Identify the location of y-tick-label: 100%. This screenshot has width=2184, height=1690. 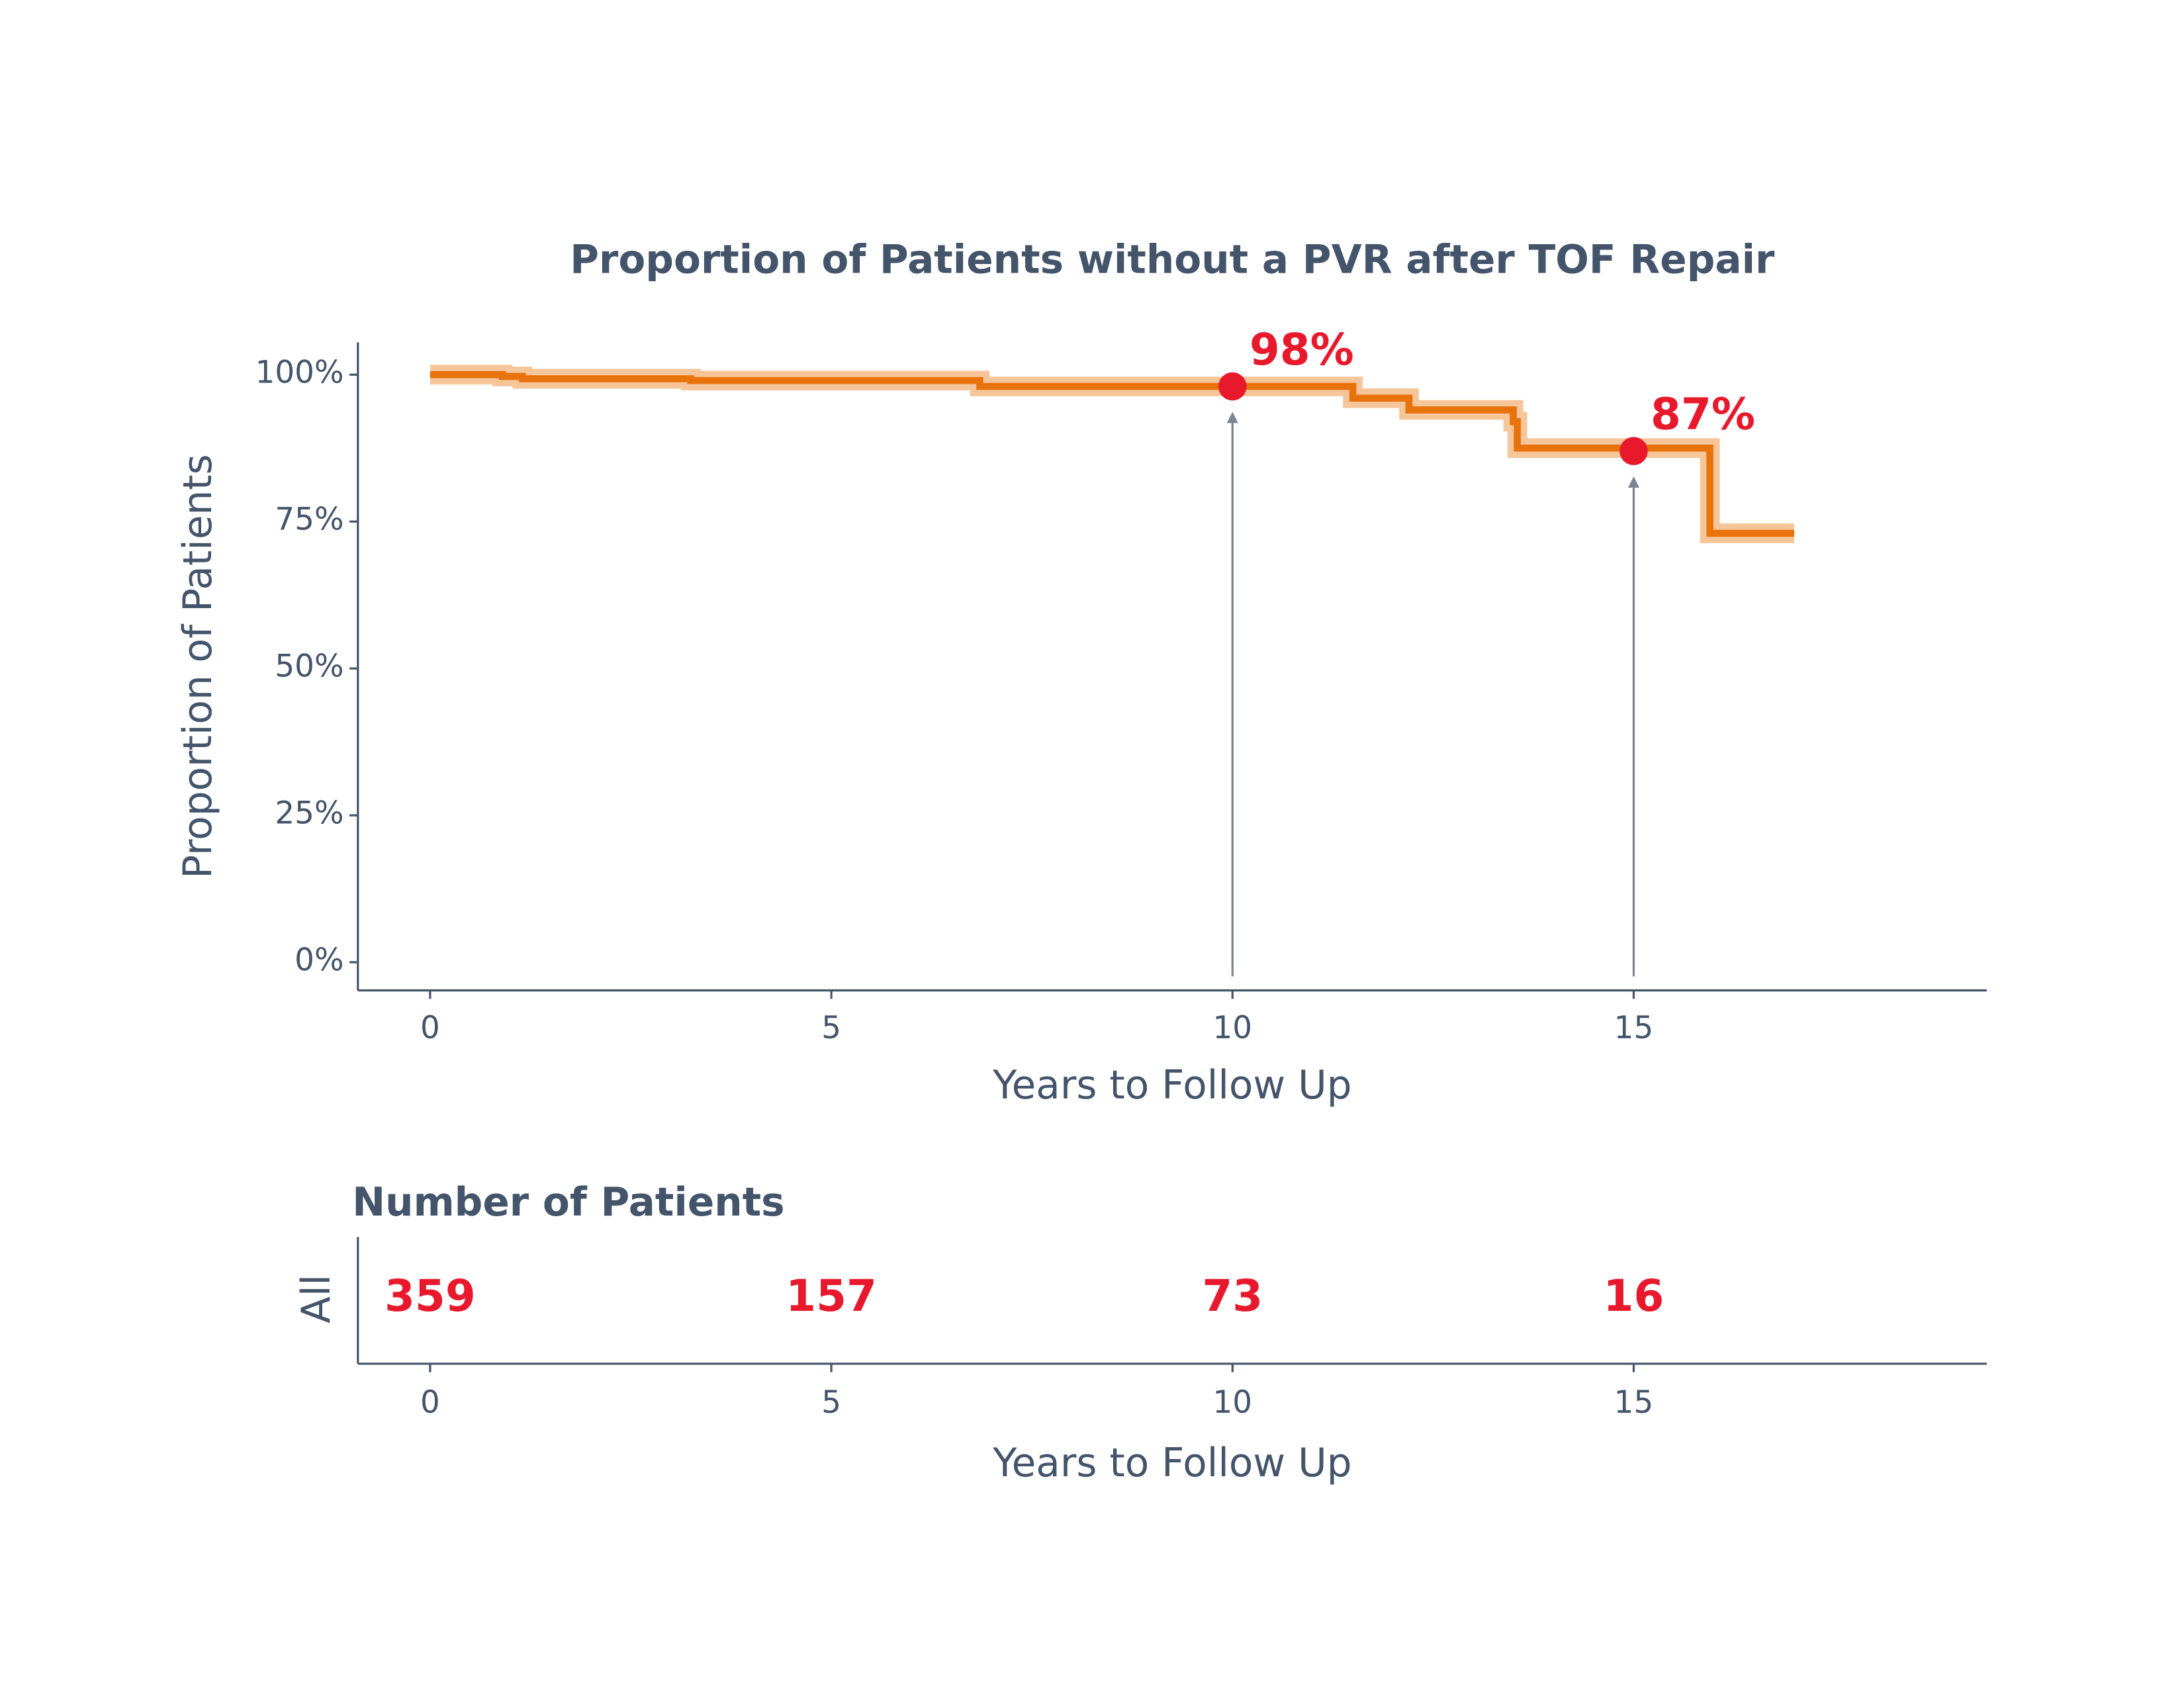
(299, 373).